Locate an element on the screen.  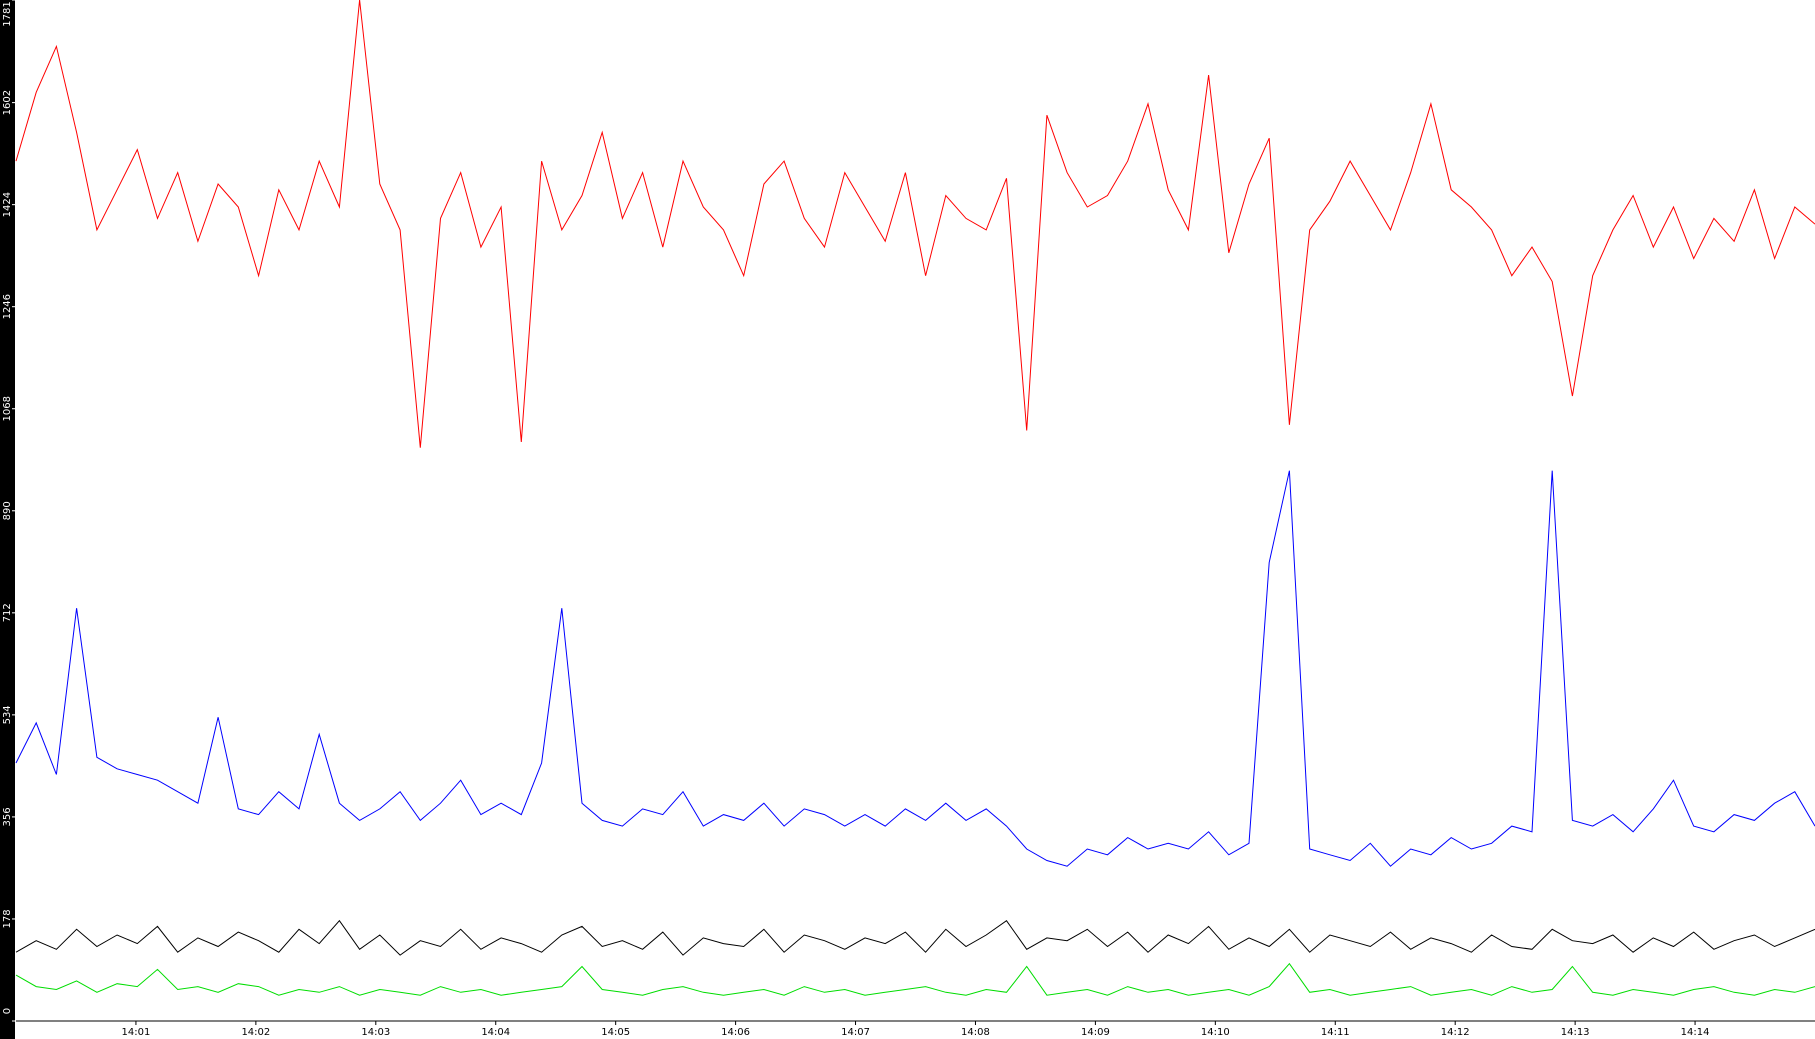
y-tick-label: 1246 is located at coordinates (7, 306).